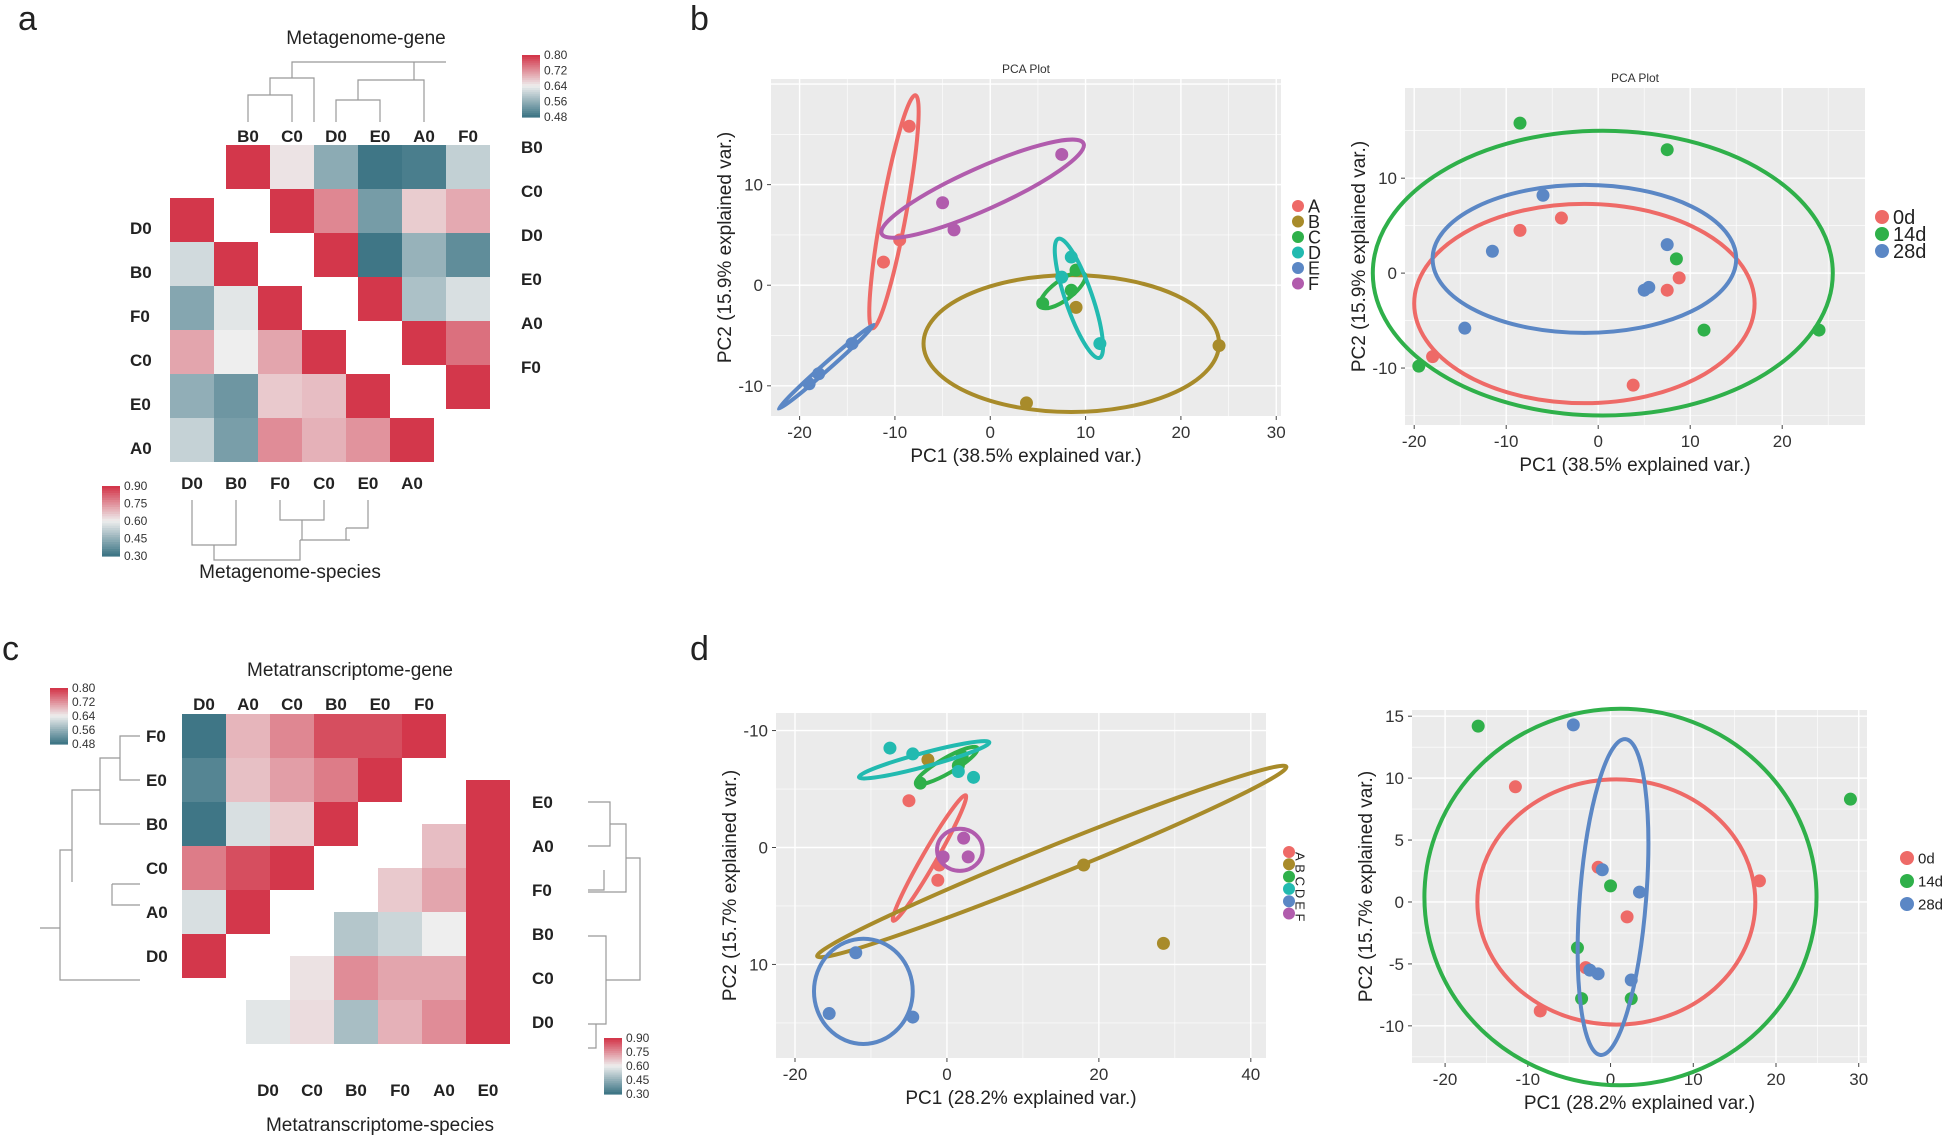 The image size is (1950, 1135). Describe the element at coordinates (1180, 432) in the screenshot. I see `x-tick-label: 20` at that location.